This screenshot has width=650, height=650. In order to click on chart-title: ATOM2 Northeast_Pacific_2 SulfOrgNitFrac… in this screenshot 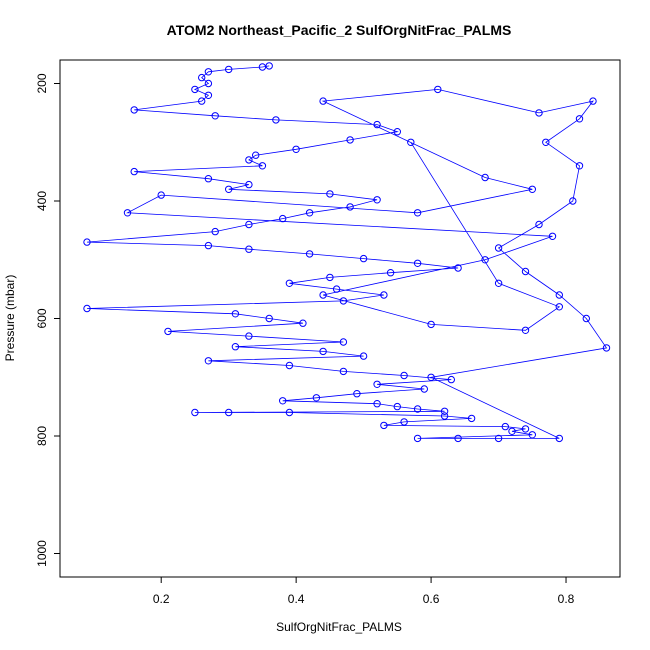, I will do `click(339, 30)`.